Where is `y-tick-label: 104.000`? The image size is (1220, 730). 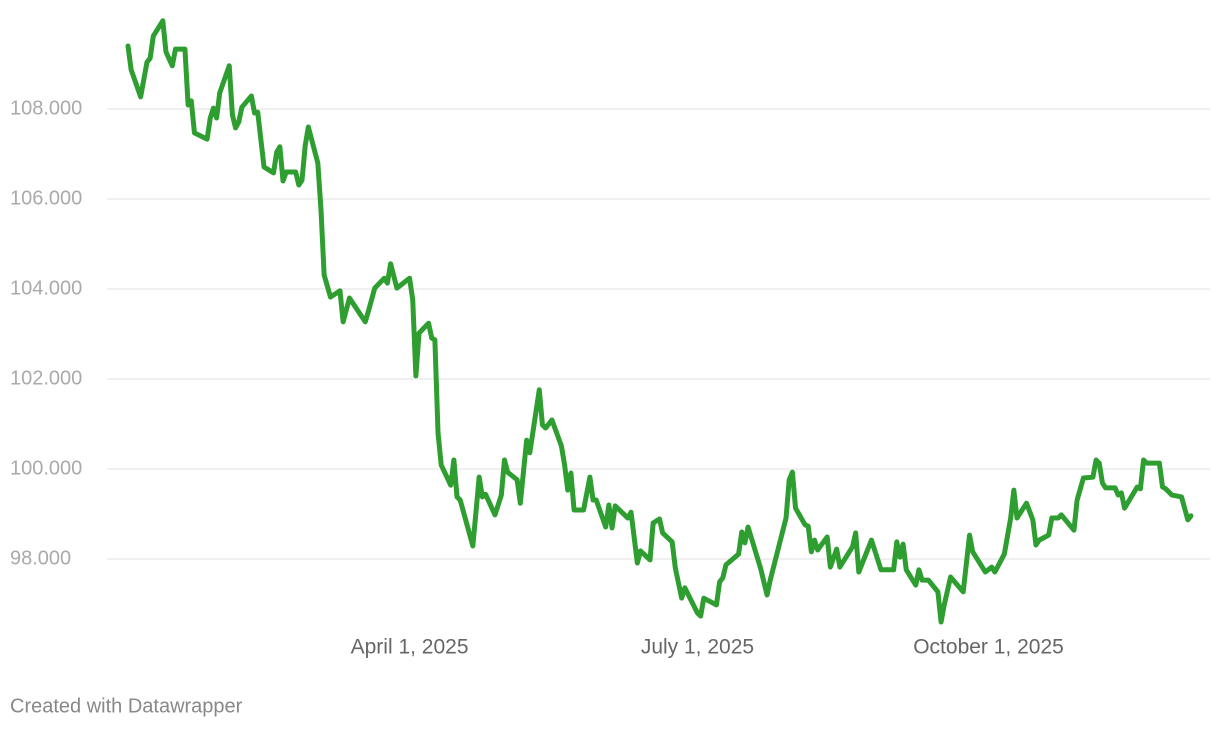 y-tick-label: 104.000 is located at coordinates (46, 288).